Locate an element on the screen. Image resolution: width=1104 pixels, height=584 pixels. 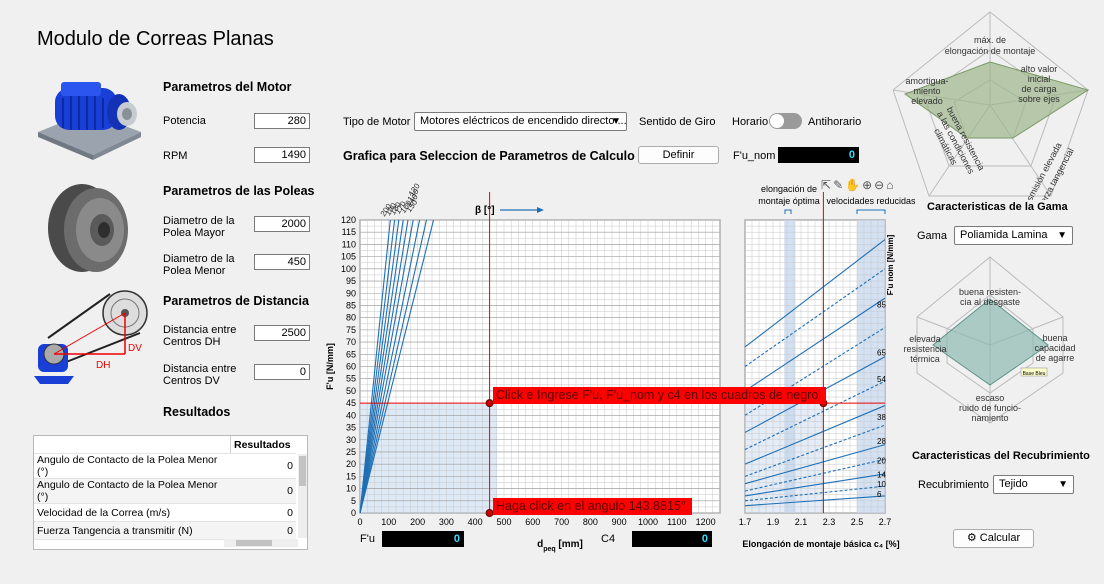
plot-toolbar: ⇱✎✋⊕⊖⌂ is located at coordinates (858, 185).